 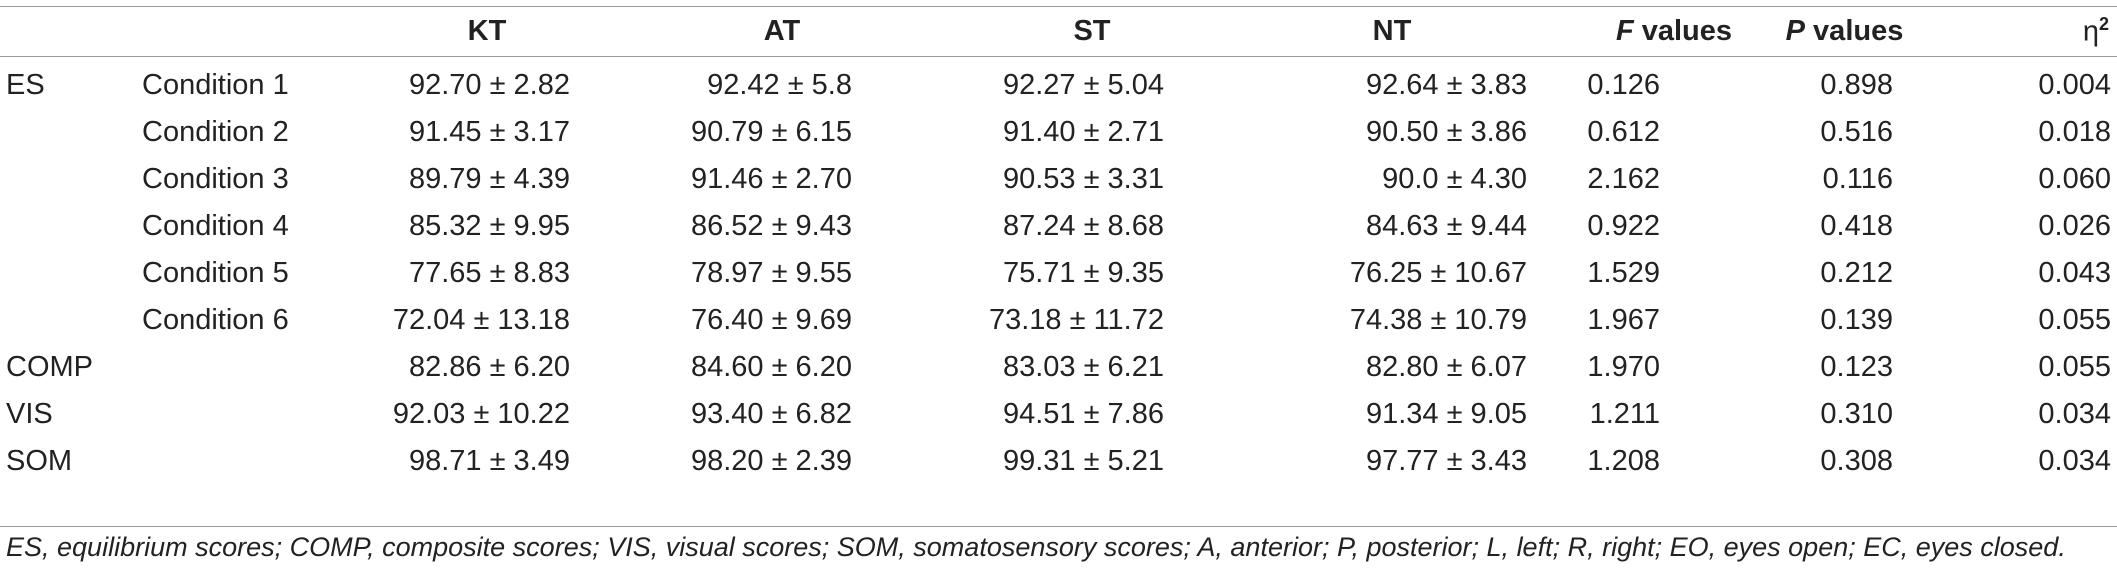 What do you see at coordinates (25, 85) in the screenshot?
I see `cell-group: ES` at bounding box center [25, 85].